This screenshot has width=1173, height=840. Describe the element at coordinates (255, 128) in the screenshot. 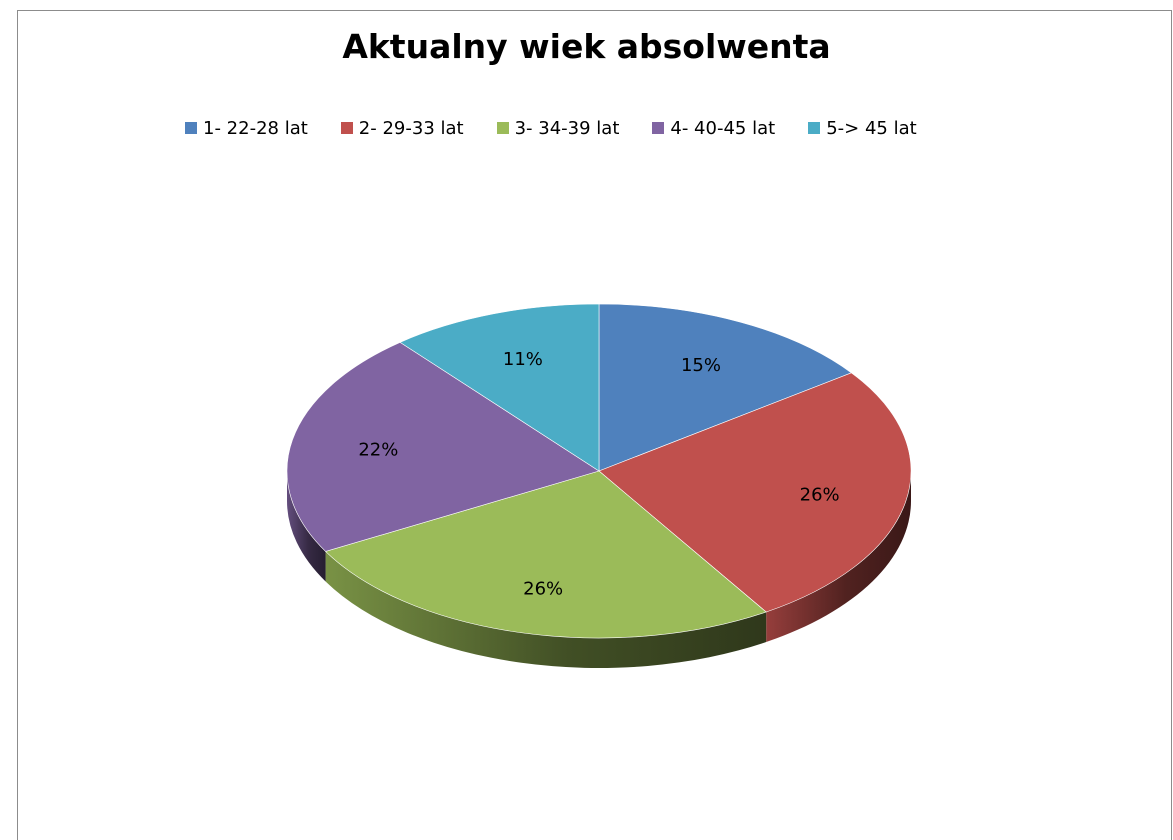

I see `legend-label-1: 1- 22-28 lat` at that location.